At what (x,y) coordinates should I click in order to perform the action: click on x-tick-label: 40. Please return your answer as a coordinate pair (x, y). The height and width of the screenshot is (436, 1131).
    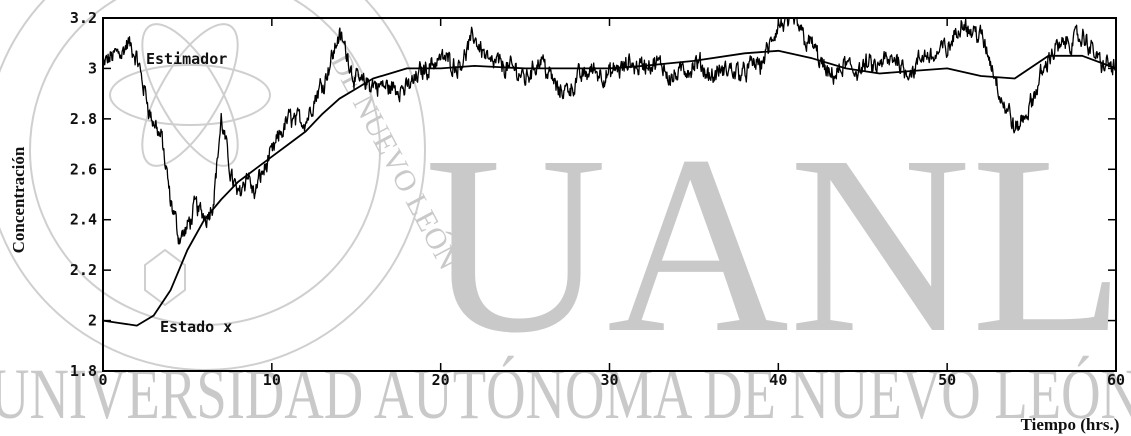
    Looking at the image, I should click on (778, 380).